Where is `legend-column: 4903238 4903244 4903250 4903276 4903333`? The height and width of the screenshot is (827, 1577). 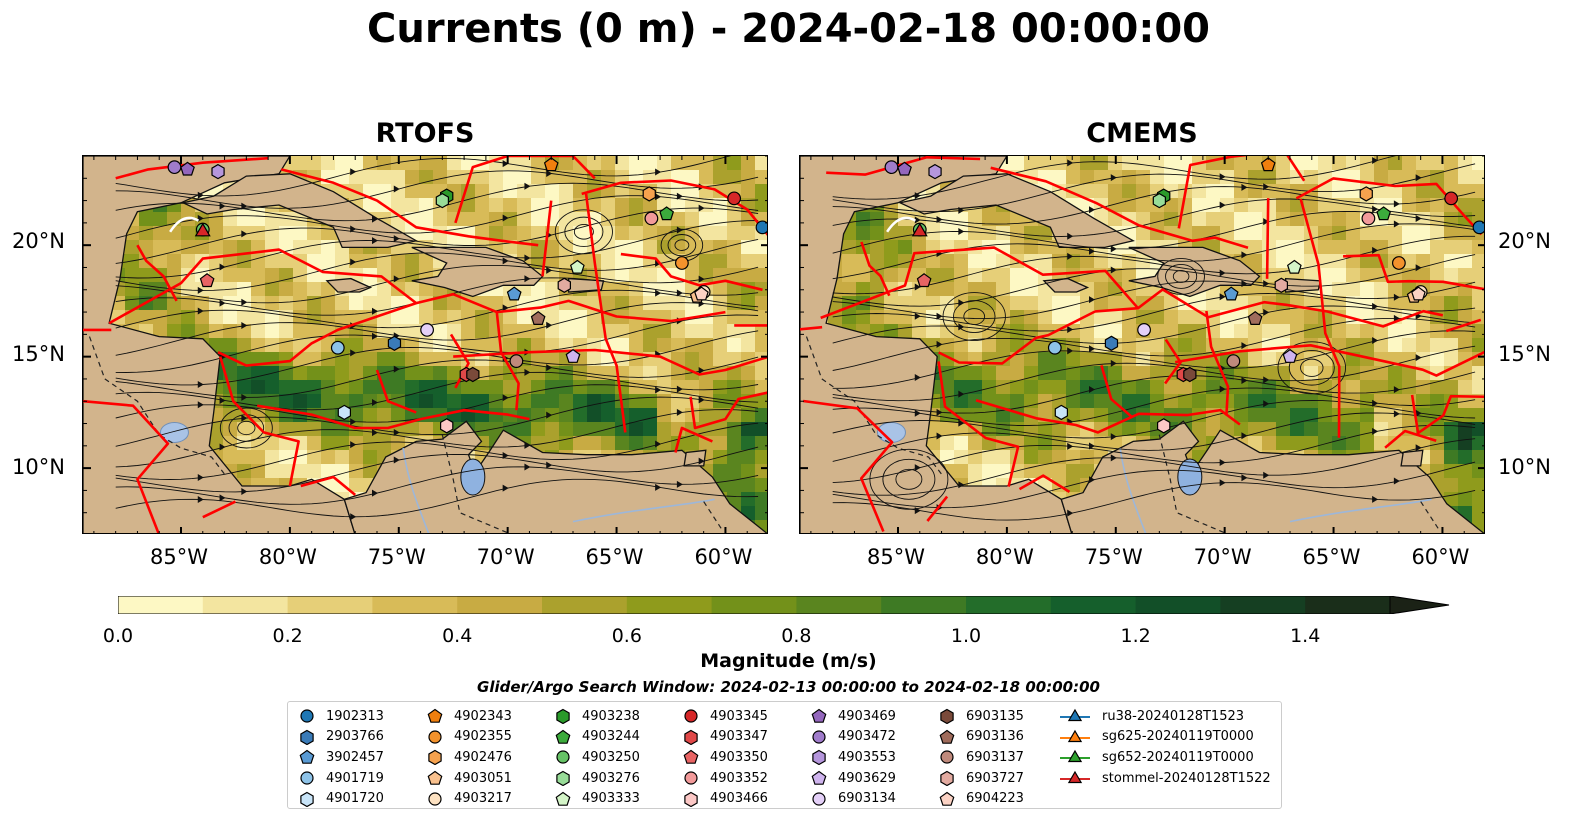 legend-column: 4903238 4903244 4903250 4903276 4903333 is located at coordinates (597, 757).